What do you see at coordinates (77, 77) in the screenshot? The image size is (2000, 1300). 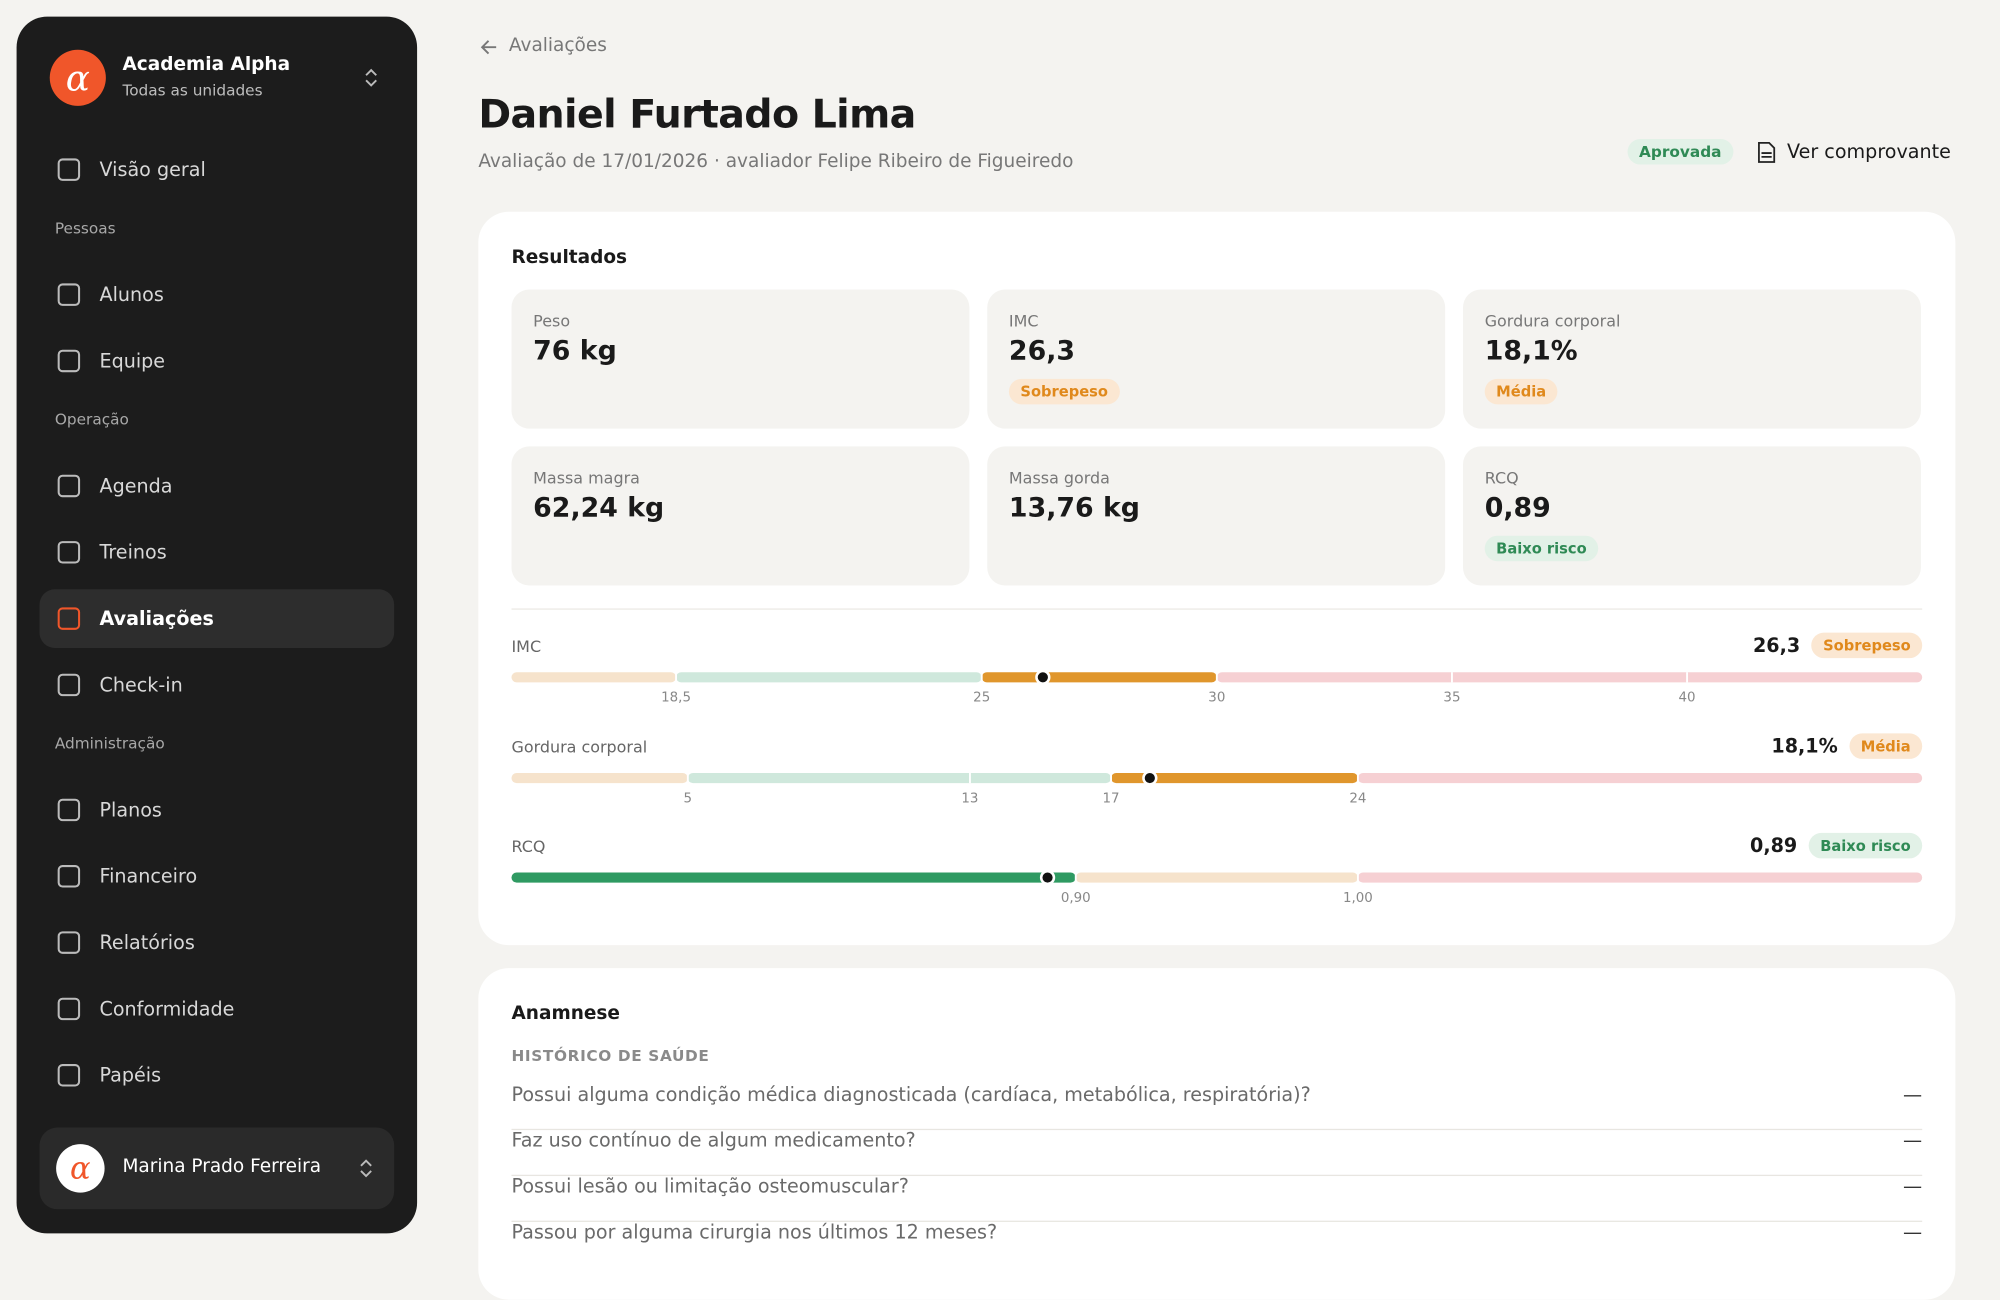 I see `brand-logo: α` at bounding box center [77, 77].